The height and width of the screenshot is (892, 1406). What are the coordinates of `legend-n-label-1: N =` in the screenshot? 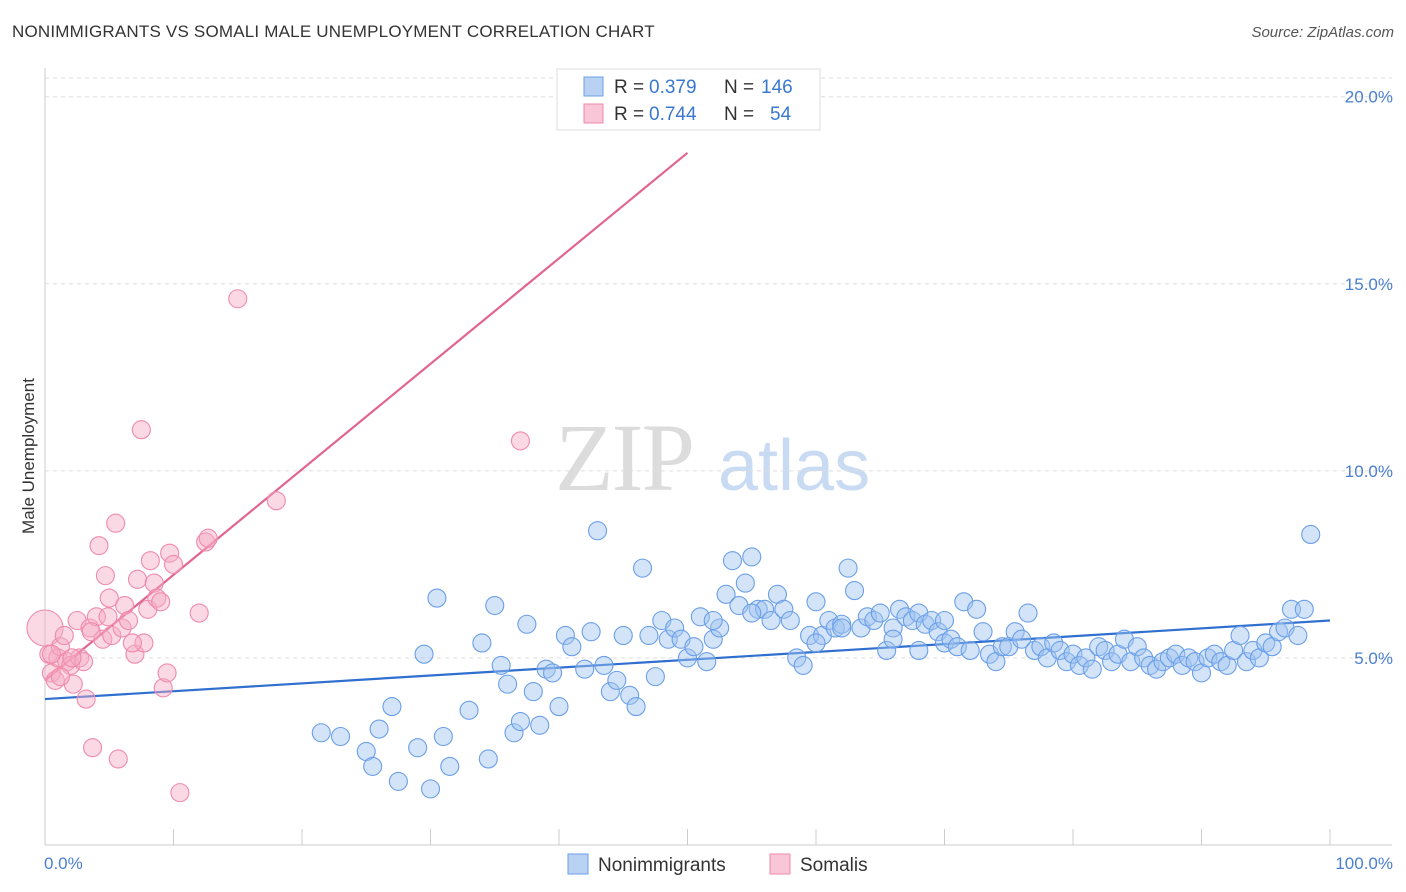 It's located at (739, 87).